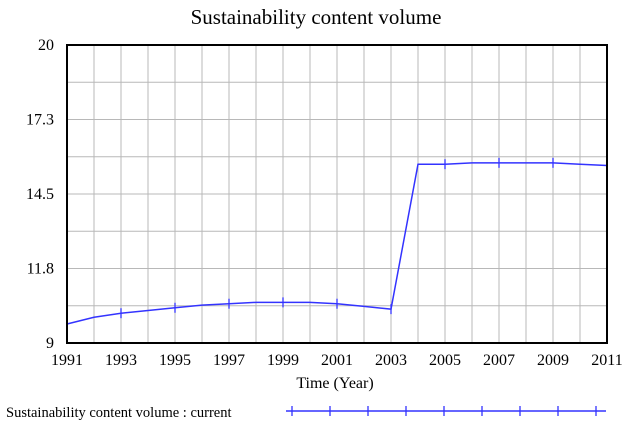 This screenshot has width=635, height=424. I want to click on y-tick-label: 17.3, so click(40, 120).